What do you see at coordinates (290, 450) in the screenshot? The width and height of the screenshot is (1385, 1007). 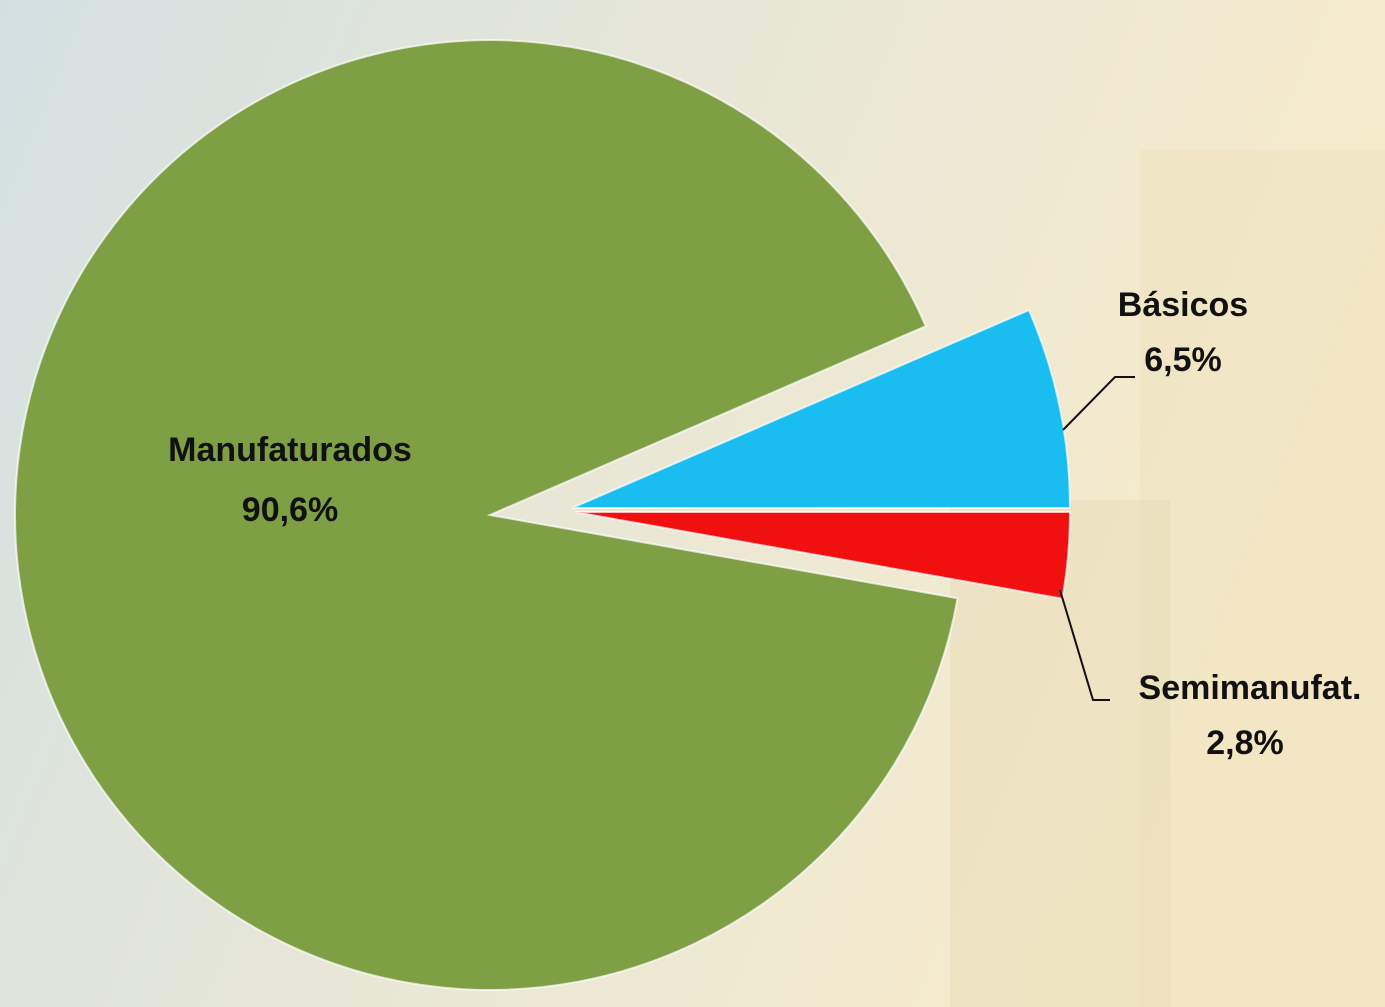 I see `slice-label: Manufaturados` at bounding box center [290, 450].